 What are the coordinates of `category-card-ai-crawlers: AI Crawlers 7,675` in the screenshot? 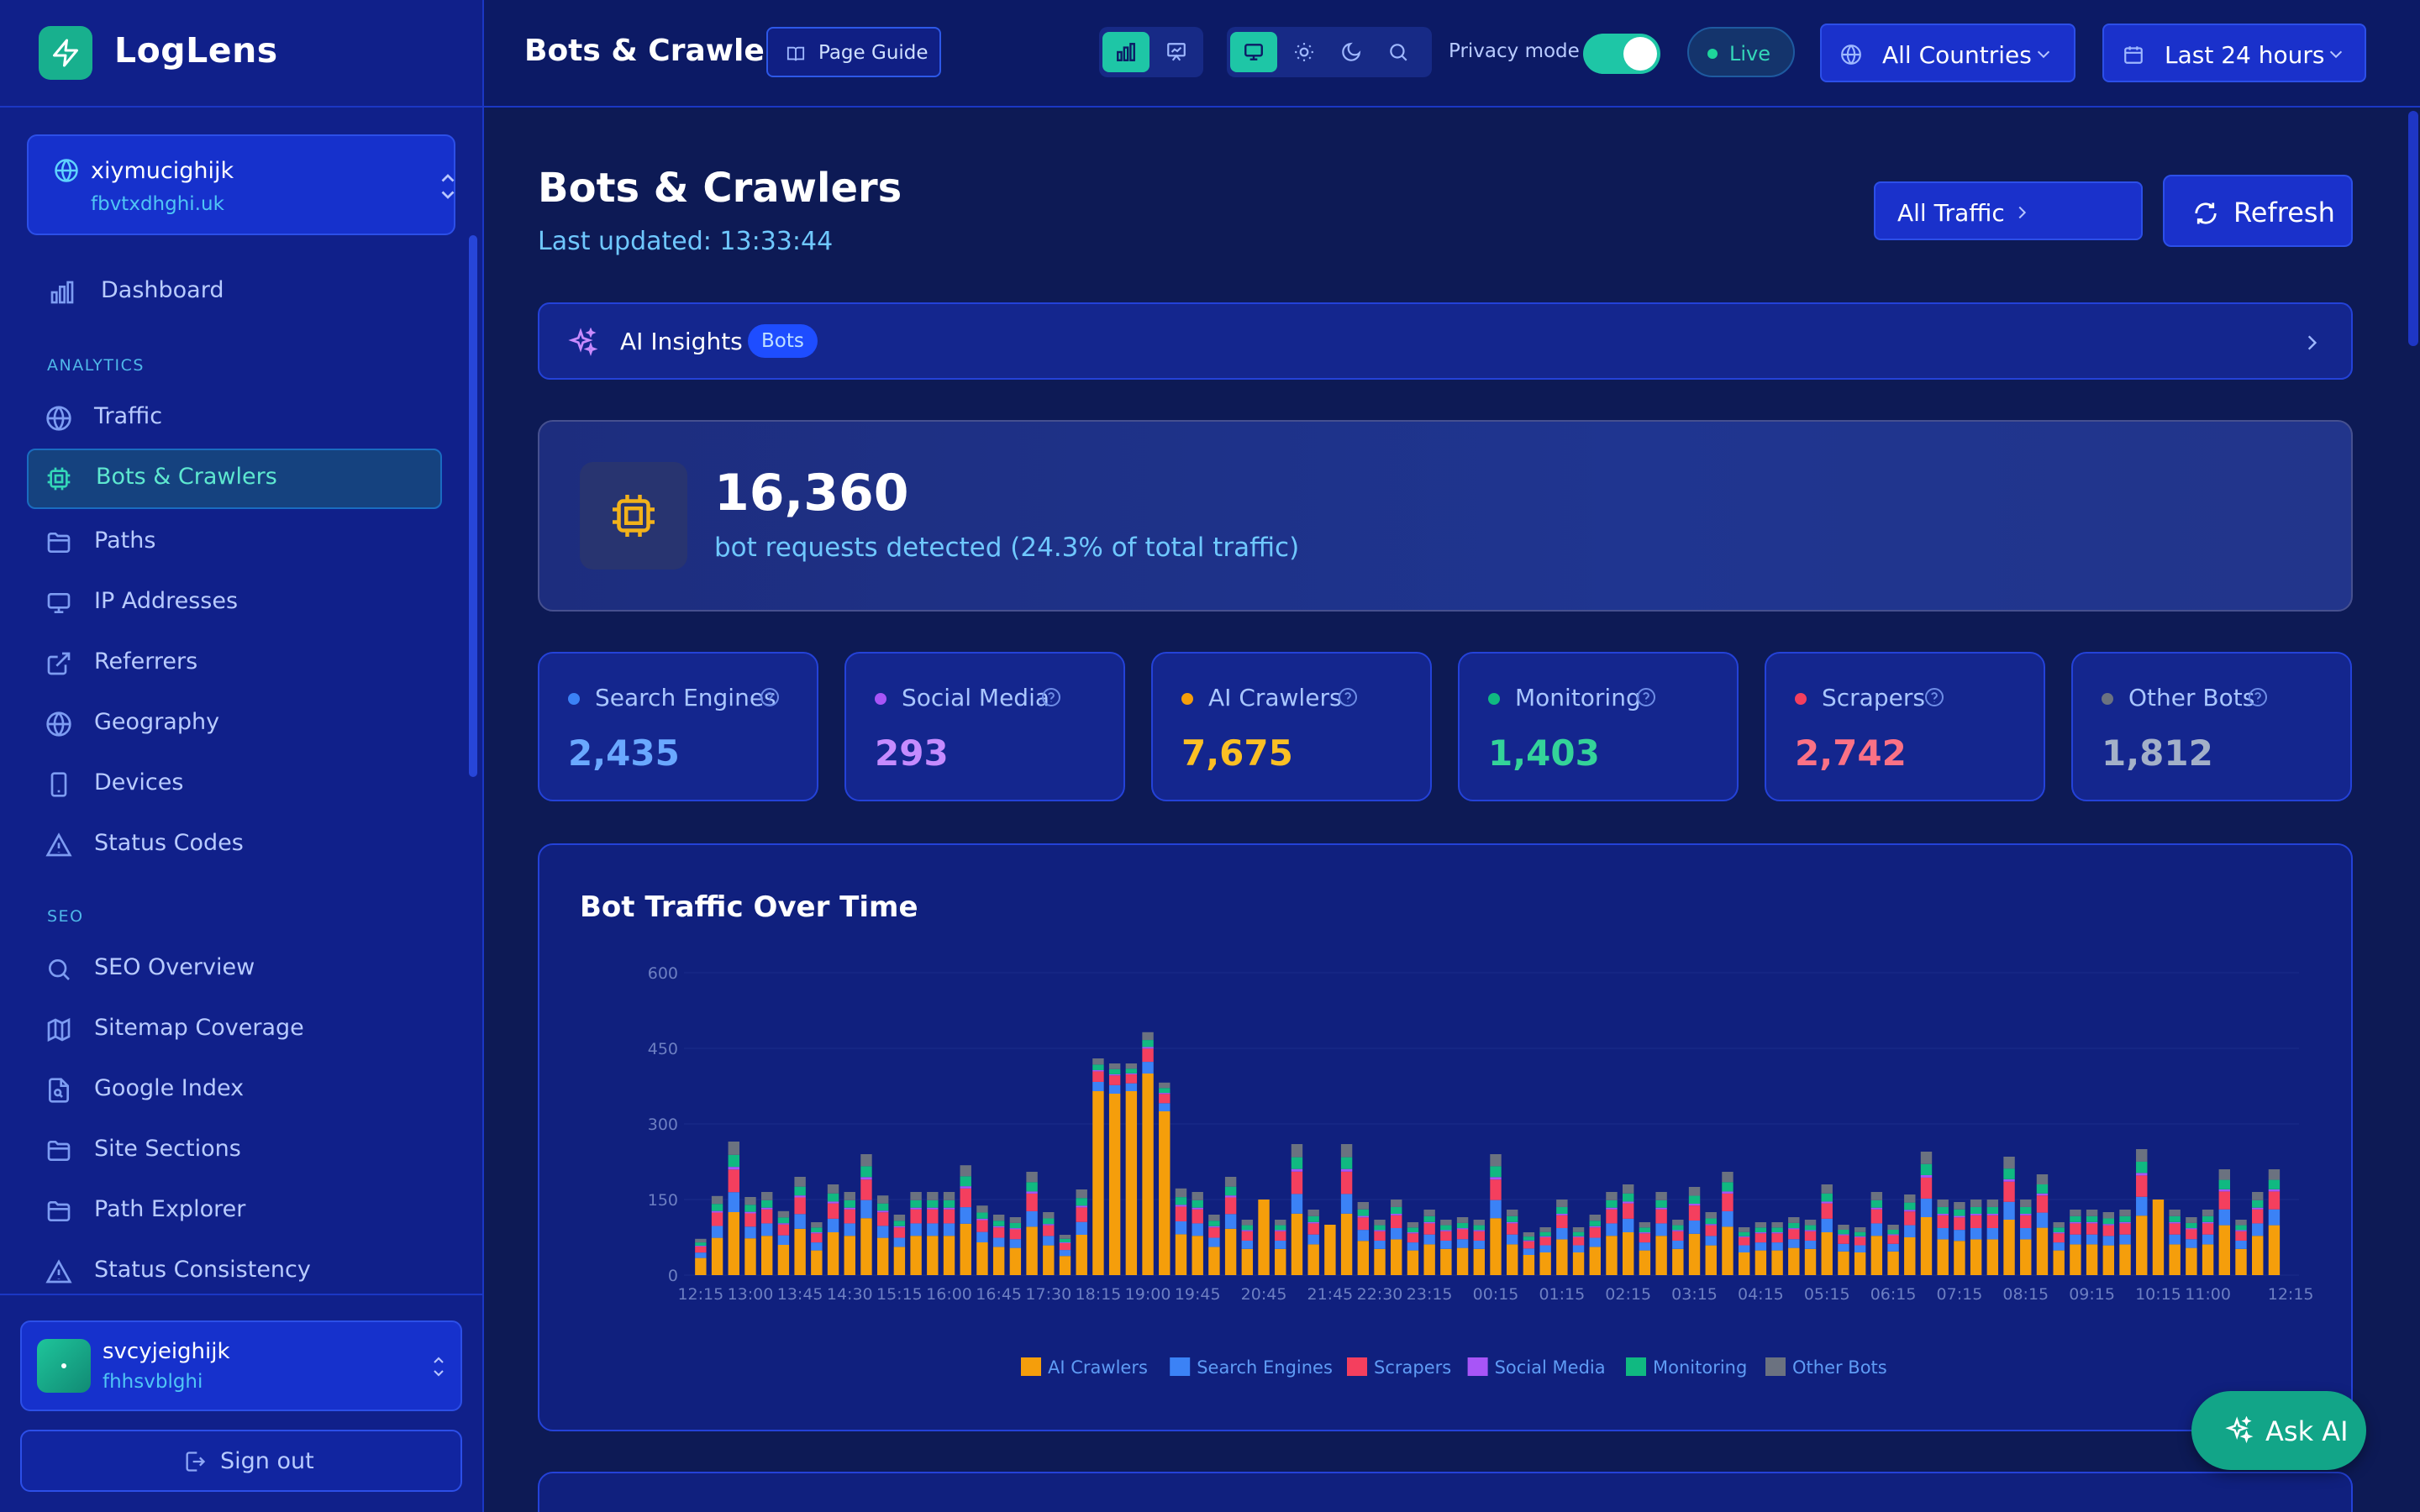 It's located at (1291, 726).